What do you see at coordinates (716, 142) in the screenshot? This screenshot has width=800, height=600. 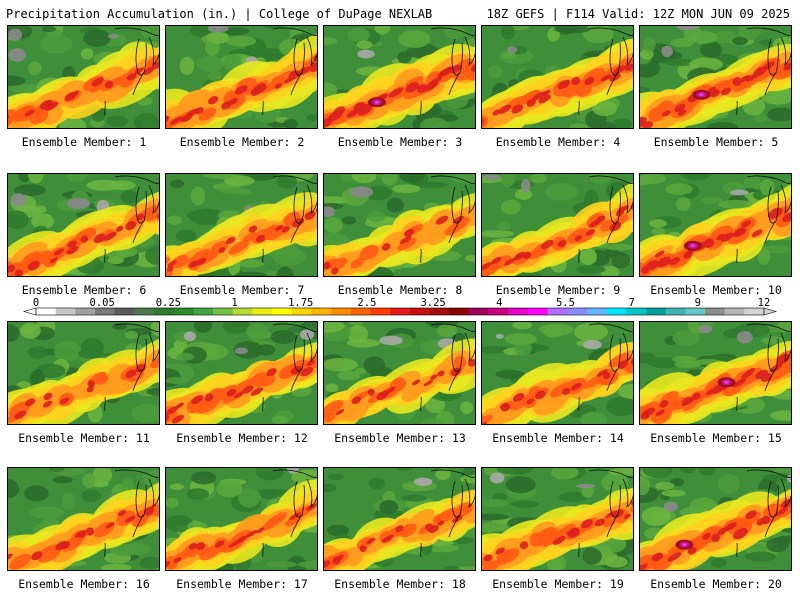 I see `ensemble-member-label: Ensemble Member: 5` at bounding box center [716, 142].